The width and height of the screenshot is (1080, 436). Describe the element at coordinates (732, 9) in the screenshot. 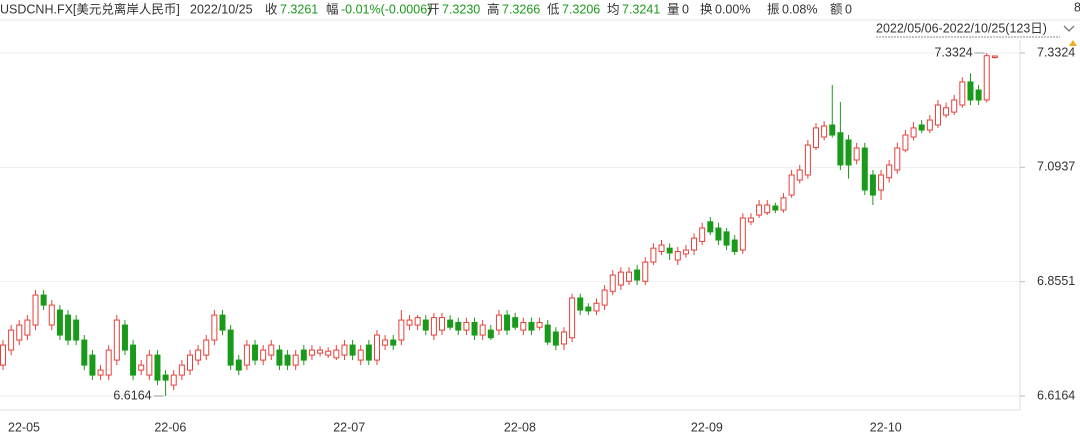

I see `value: 0.00%` at that location.